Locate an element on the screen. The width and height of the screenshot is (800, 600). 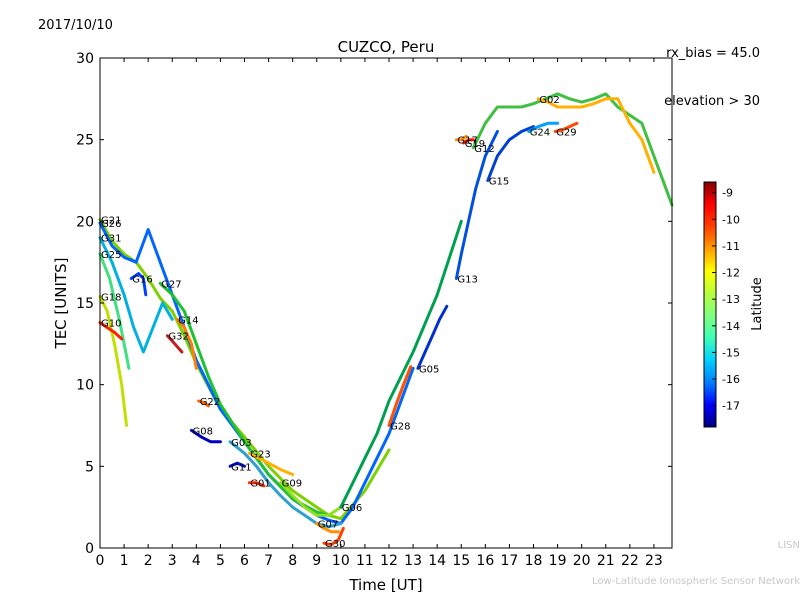
x-tick-label: 17 is located at coordinates (510, 561).